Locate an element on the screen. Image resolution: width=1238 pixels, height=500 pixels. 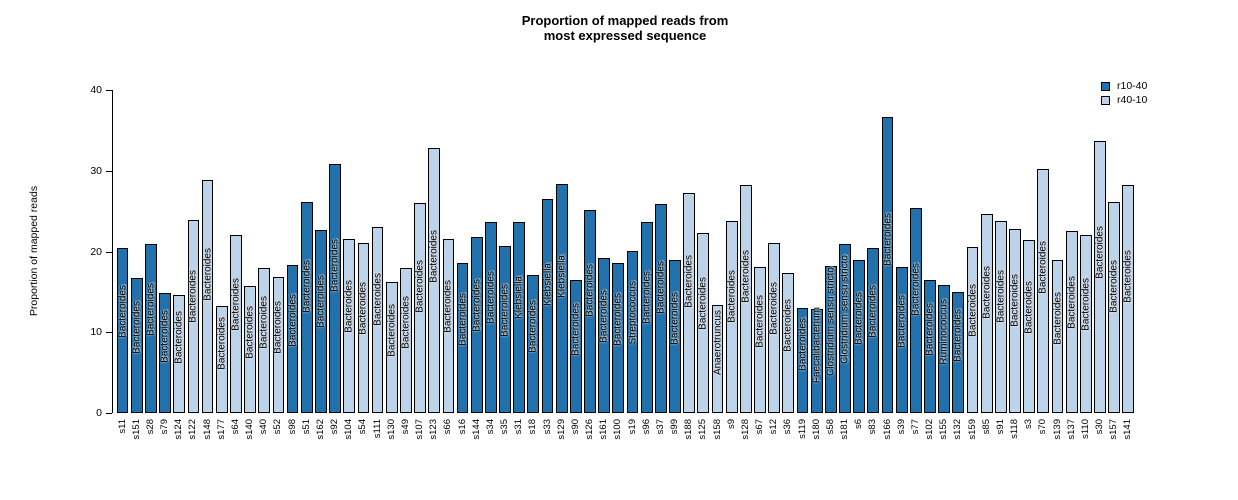
taxon-label-s181: Clostridium sensu stricto is located at coordinates (845, 309).